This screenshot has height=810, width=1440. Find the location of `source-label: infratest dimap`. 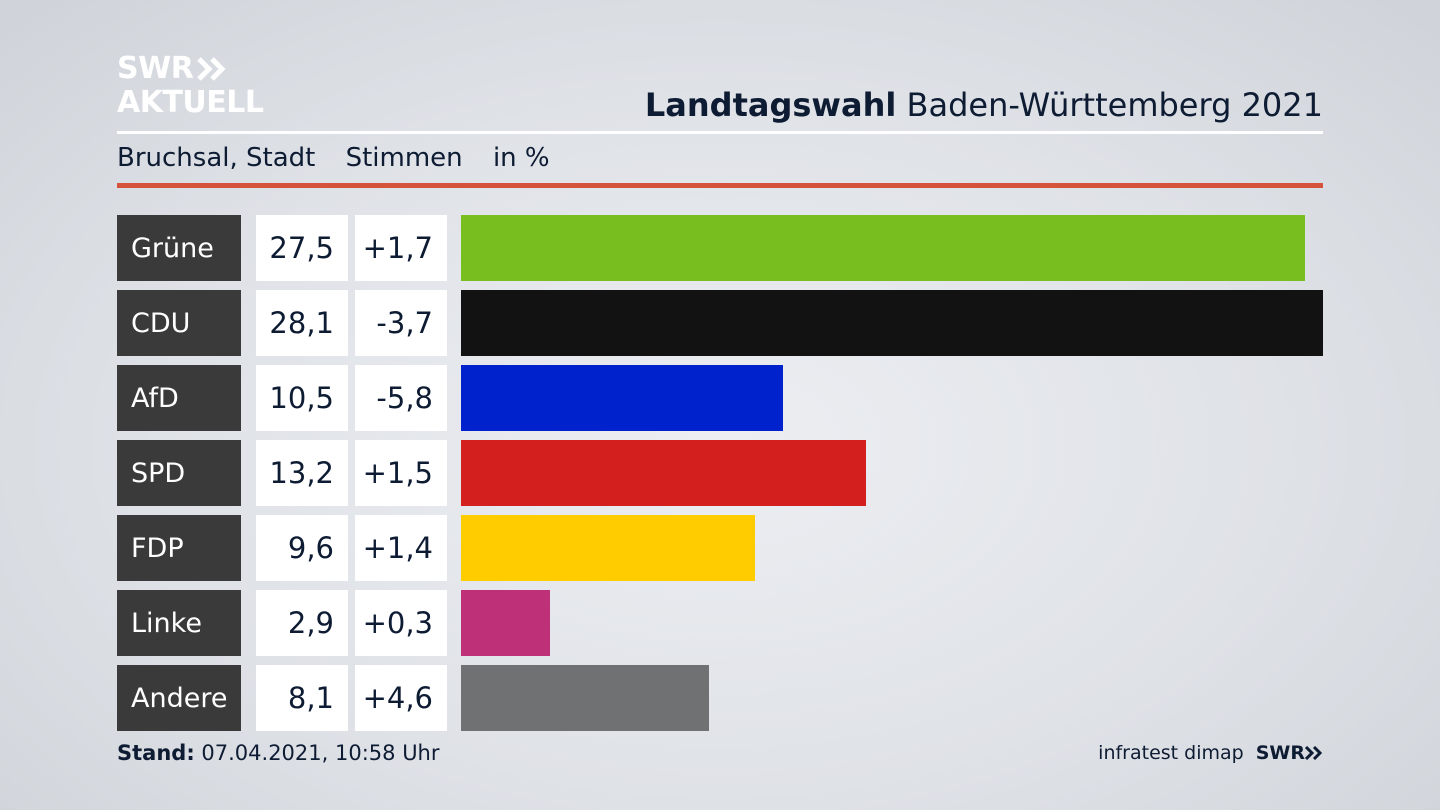

source-label: infratest dimap is located at coordinates (1171, 753).